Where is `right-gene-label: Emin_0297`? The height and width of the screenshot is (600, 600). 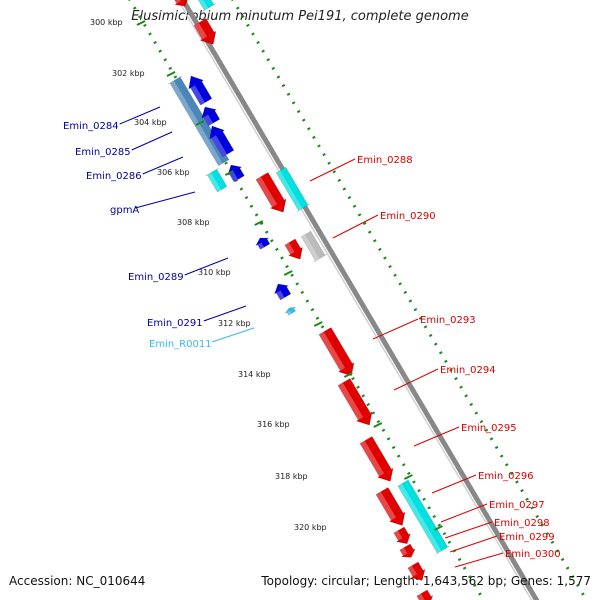 right-gene-label: Emin_0297 is located at coordinates (517, 505).